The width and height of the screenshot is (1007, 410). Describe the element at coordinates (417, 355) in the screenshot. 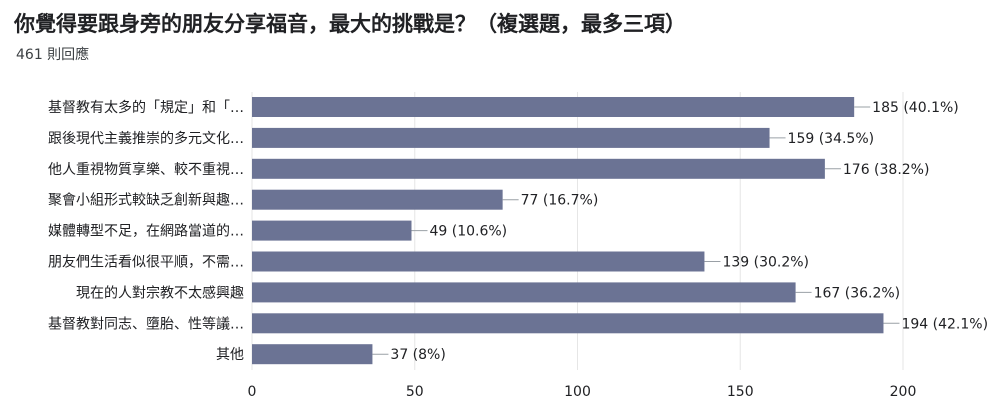

I see `value-label: 37 (8%)` at that location.